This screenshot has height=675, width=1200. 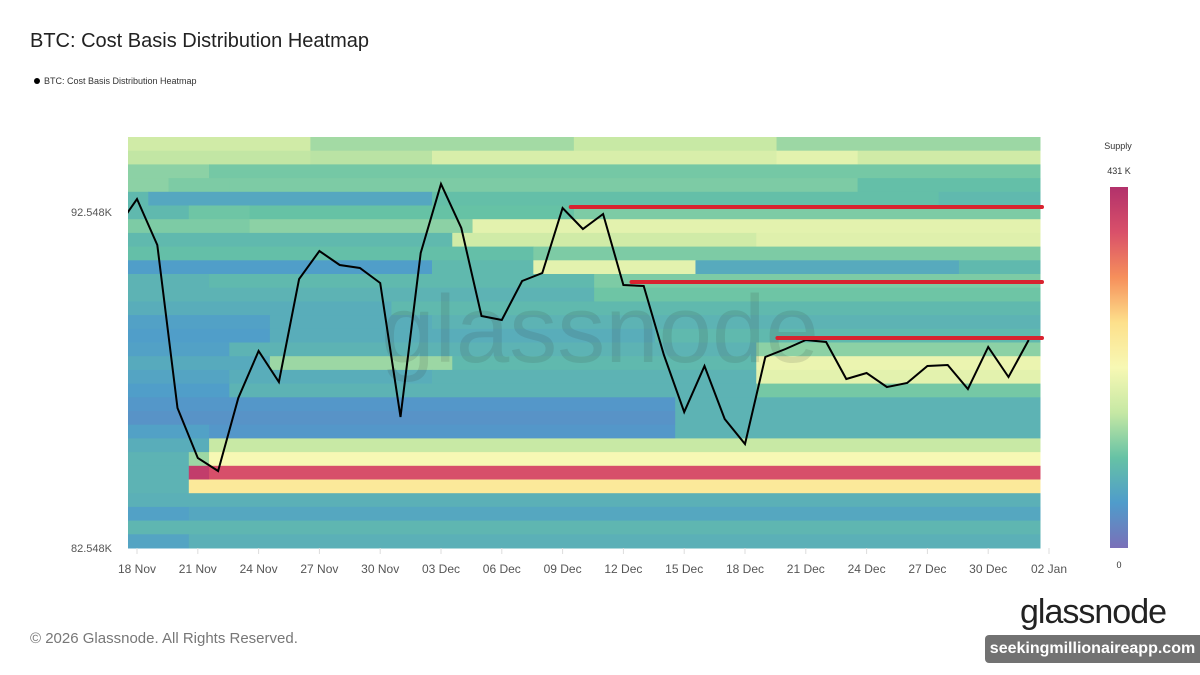 I want to click on legend-label: BTC: Cost Basis Distribution Heatmap, so click(x=120, y=81).